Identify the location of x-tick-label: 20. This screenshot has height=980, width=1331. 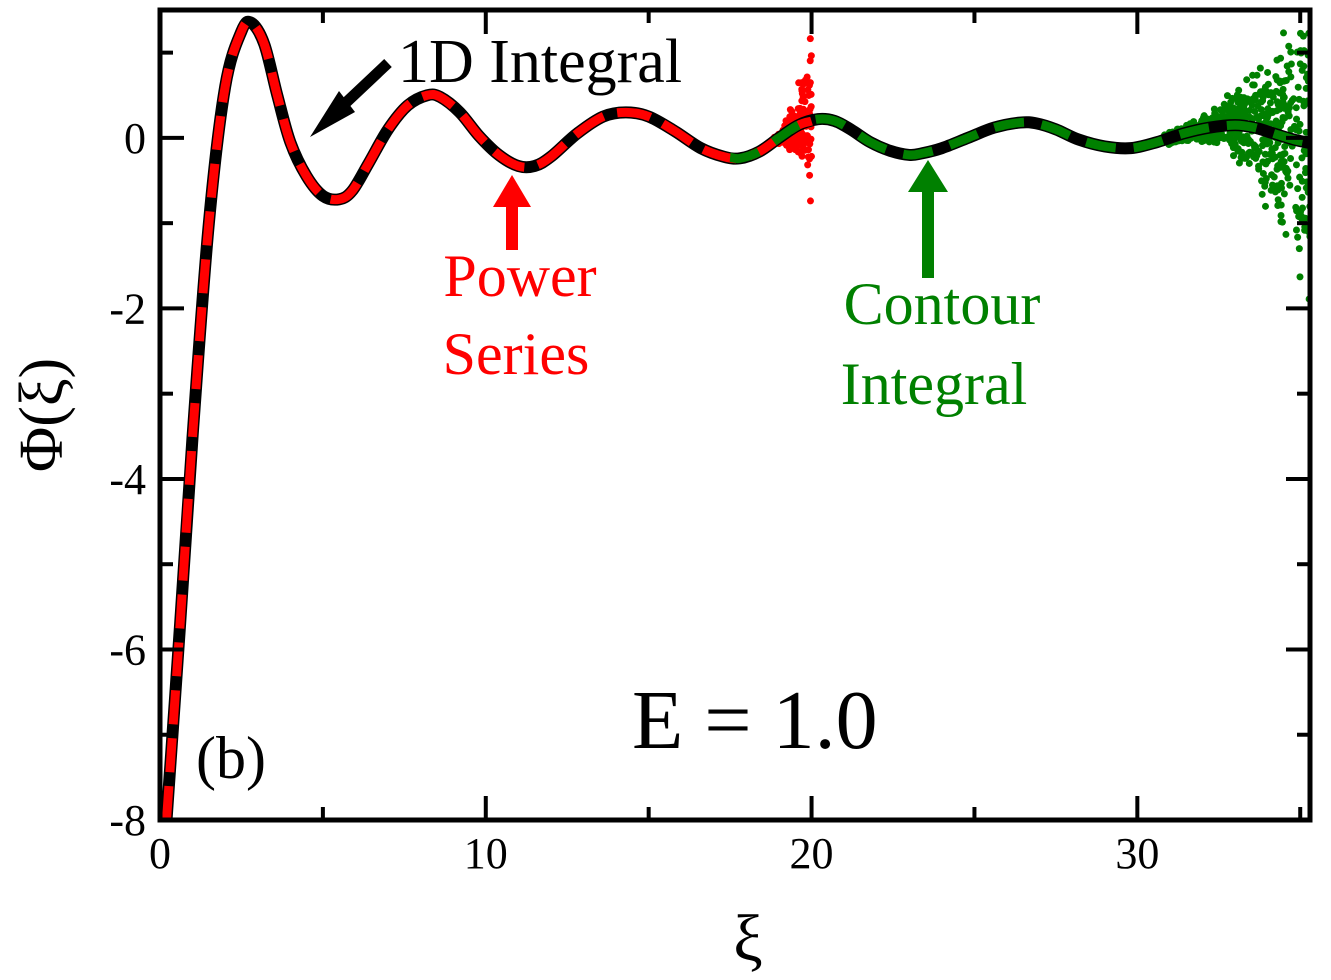
(812, 853).